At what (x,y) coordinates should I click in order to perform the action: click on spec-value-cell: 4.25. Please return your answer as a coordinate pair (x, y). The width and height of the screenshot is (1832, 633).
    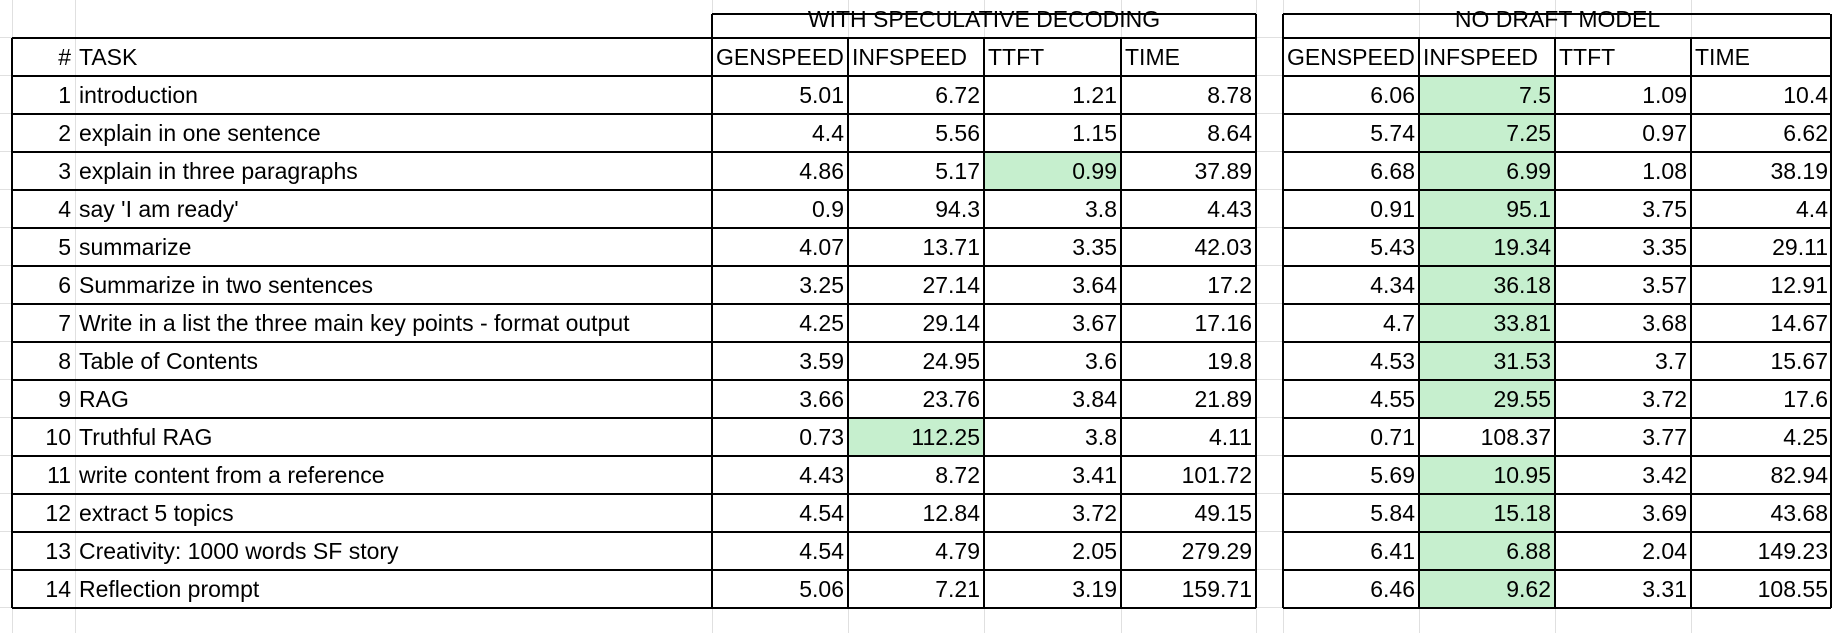
    Looking at the image, I should click on (821, 323).